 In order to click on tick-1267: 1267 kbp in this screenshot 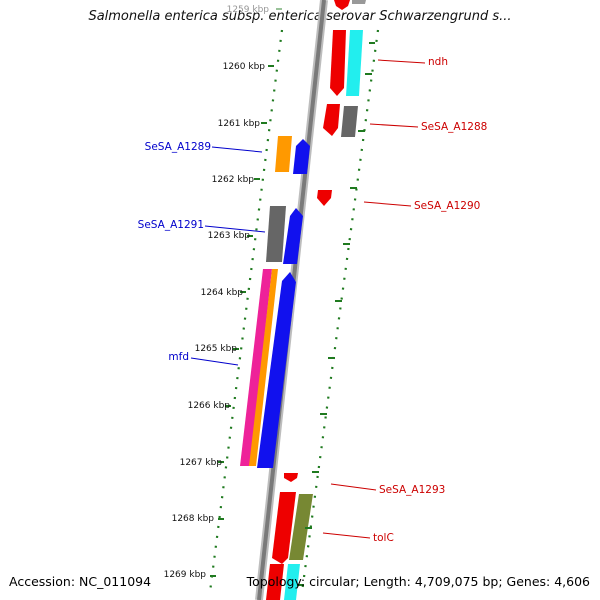, I will do `click(202, 463)`.